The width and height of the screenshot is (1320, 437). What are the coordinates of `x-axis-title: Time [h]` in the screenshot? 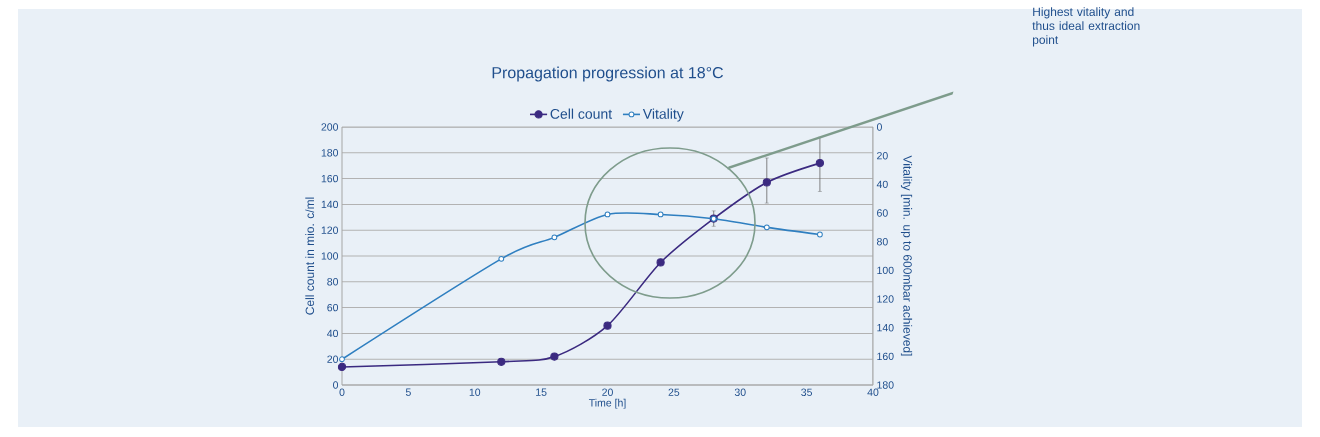 It's located at (607, 403).